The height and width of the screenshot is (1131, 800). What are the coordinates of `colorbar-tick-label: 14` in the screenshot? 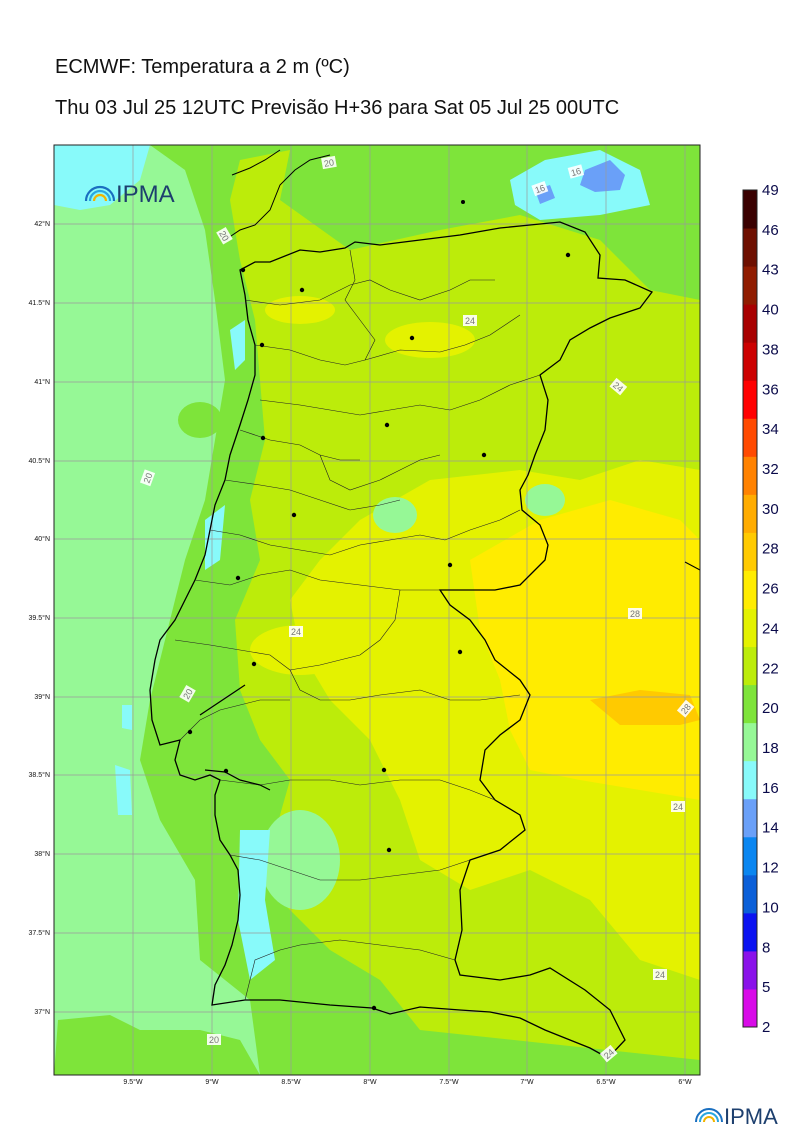 It's located at (770, 828).